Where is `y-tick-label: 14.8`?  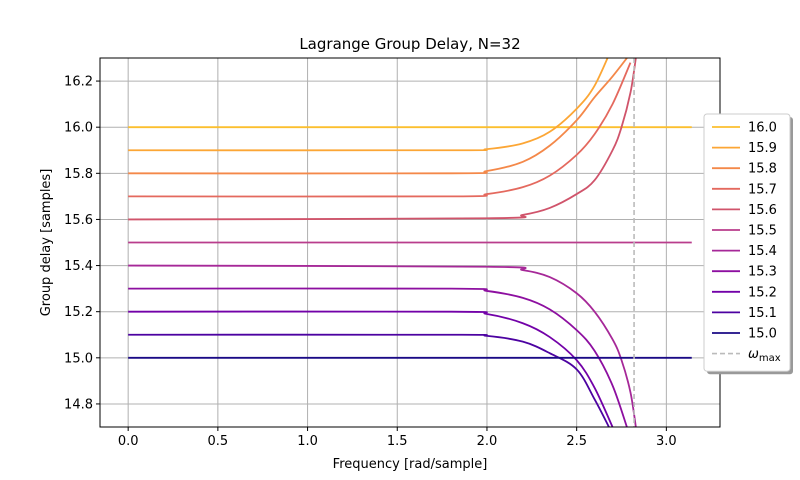 y-tick-label: 14.8 is located at coordinates (78, 404).